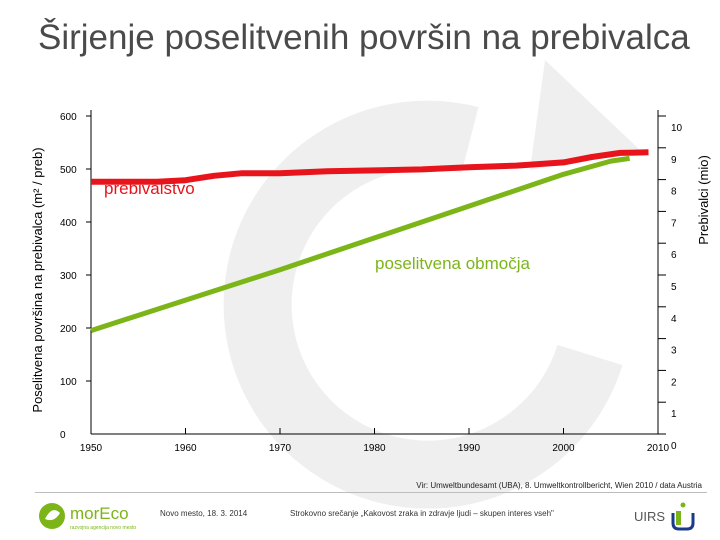  What do you see at coordinates (674, 223) in the screenshot?
I see `right-tick-label: 7` at bounding box center [674, 223].